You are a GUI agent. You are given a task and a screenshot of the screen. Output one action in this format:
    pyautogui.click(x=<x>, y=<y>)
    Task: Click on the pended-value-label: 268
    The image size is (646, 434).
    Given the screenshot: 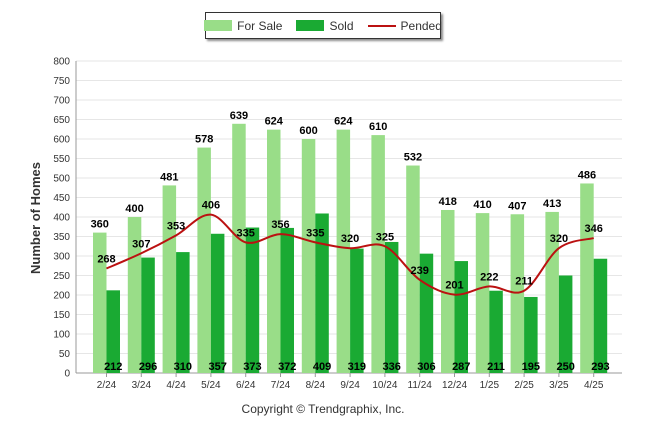 What is the action you would take?
    pyautogui.click(x=106, y=259)
    